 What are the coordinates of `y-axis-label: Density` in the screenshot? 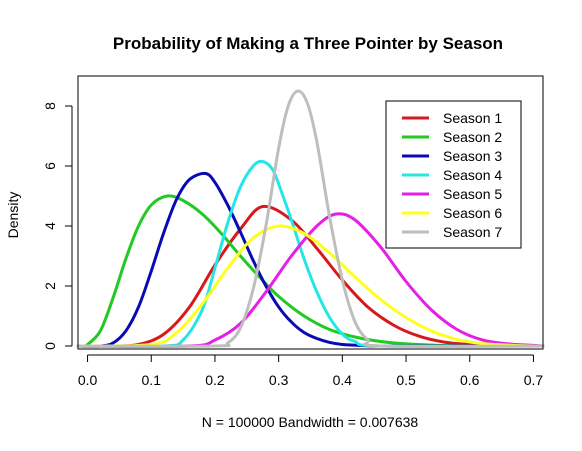 It's located at (13, 215).